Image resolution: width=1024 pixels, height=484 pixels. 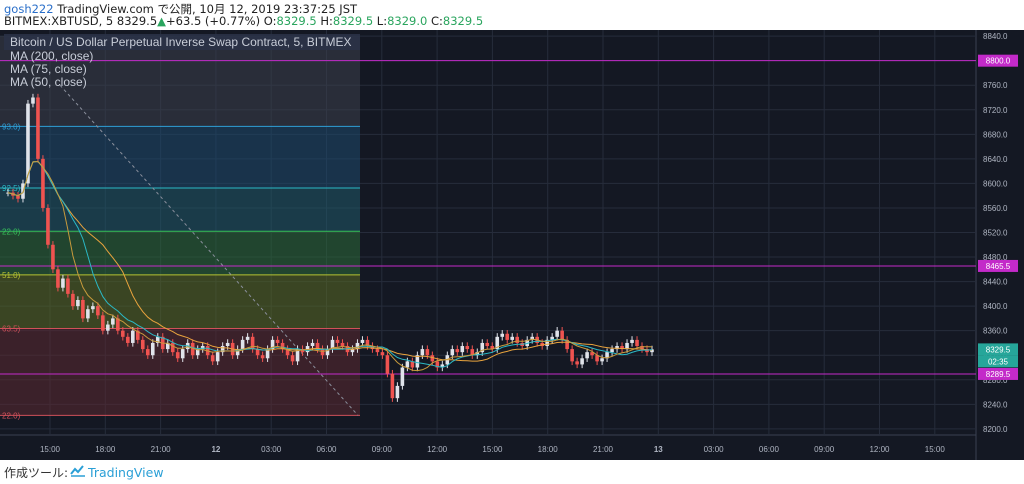 I want to click on price-axis, so click(x=1000, y=245).